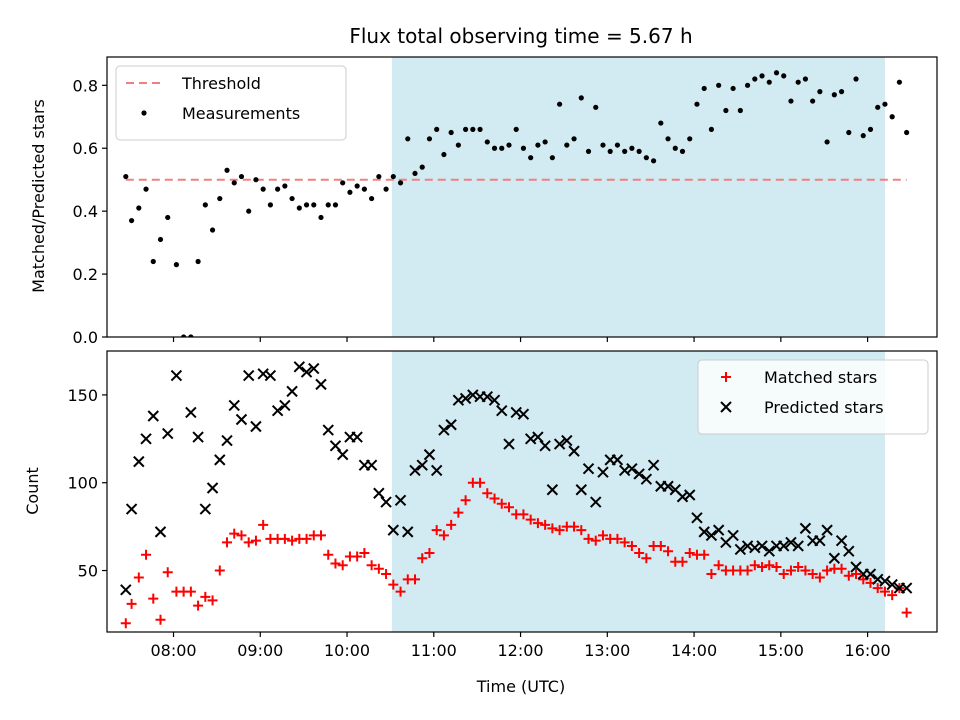 This screenshot has width=960, height=720. Describe the element at coordinates (726, 377) in the screenshot. I see `legend-swatch` at that location.